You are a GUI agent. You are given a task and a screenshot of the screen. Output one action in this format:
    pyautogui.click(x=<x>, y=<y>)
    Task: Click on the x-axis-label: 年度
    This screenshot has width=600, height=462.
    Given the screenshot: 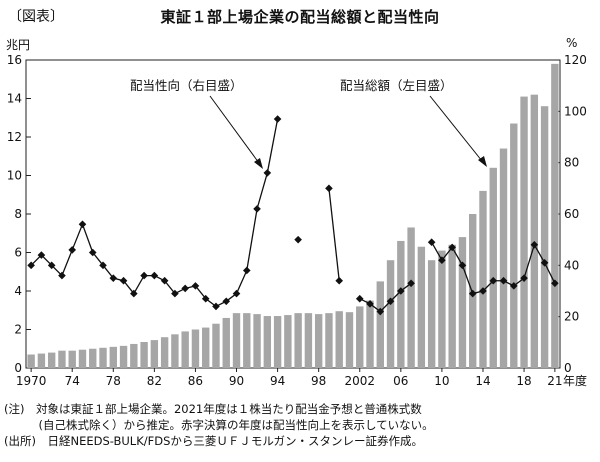 What is the action you would take?
    pyautogui.click(x=575, y=380)
    